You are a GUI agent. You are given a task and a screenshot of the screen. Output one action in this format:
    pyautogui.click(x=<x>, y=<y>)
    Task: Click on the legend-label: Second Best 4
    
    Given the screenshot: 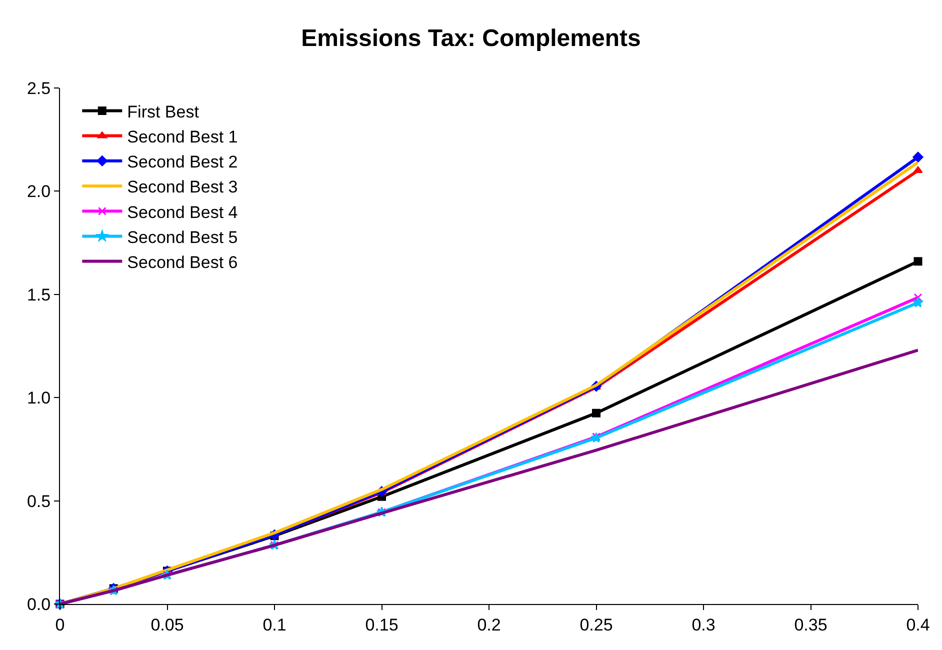 What is the action you would take?
    pyautogui.click(x=182, y=212)
    